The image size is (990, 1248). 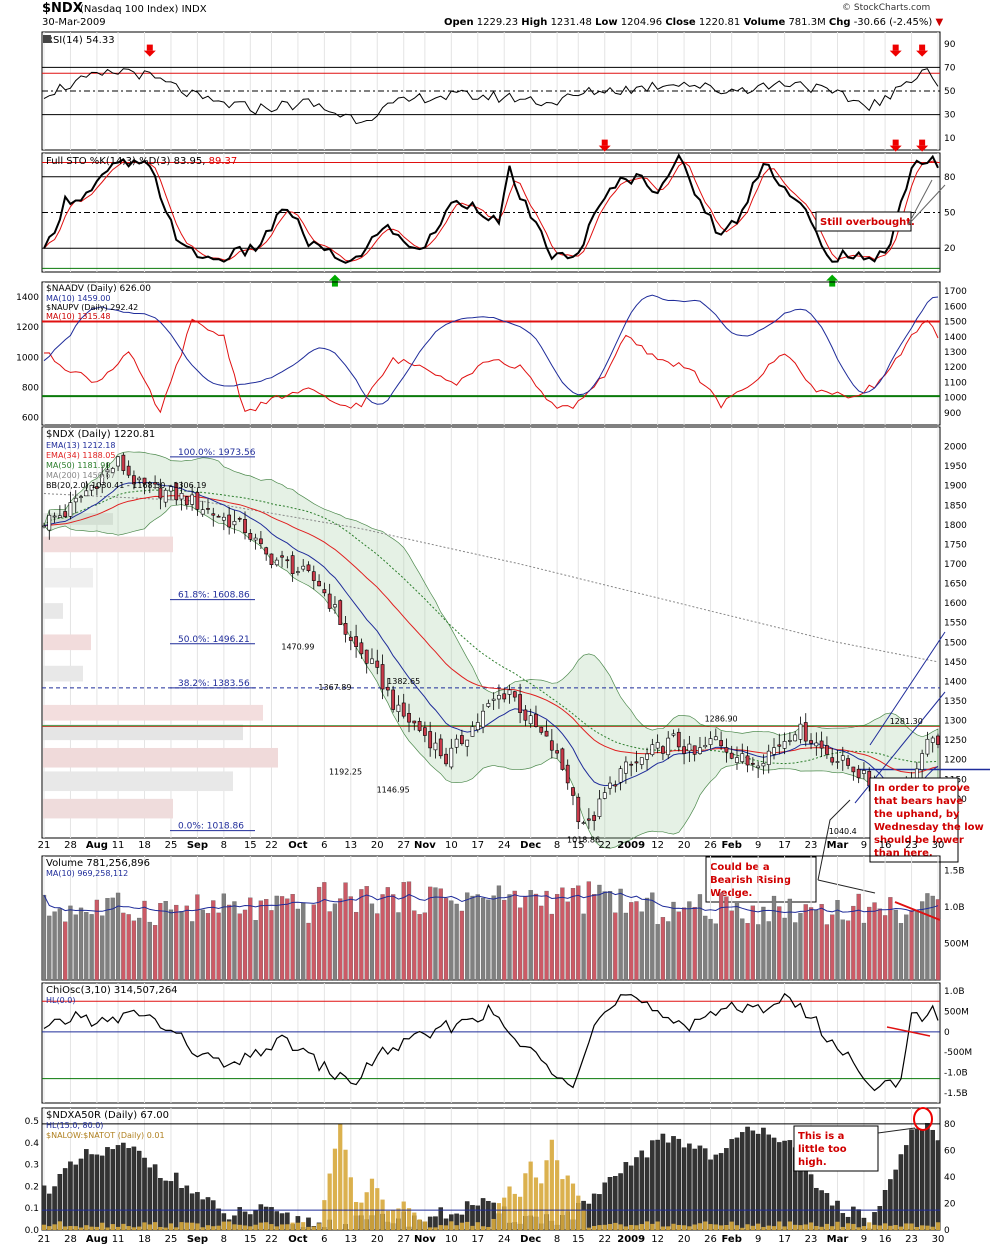 I want to click on x-axis-label-0-31: Mar, so click(x=838, y=845).